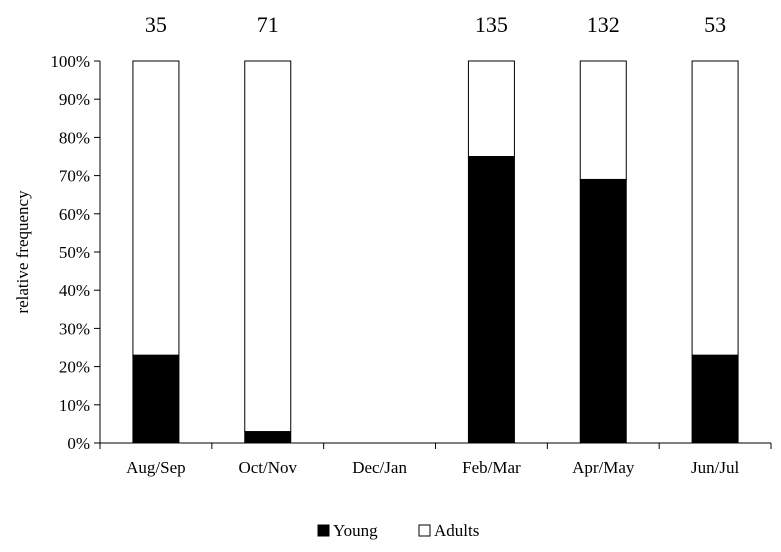 This screenshot has width=781, height=552. What do you see at coordinates (156, 24) in the screenshot?
I see `count-label: 35` at bounding box center [156, 24].